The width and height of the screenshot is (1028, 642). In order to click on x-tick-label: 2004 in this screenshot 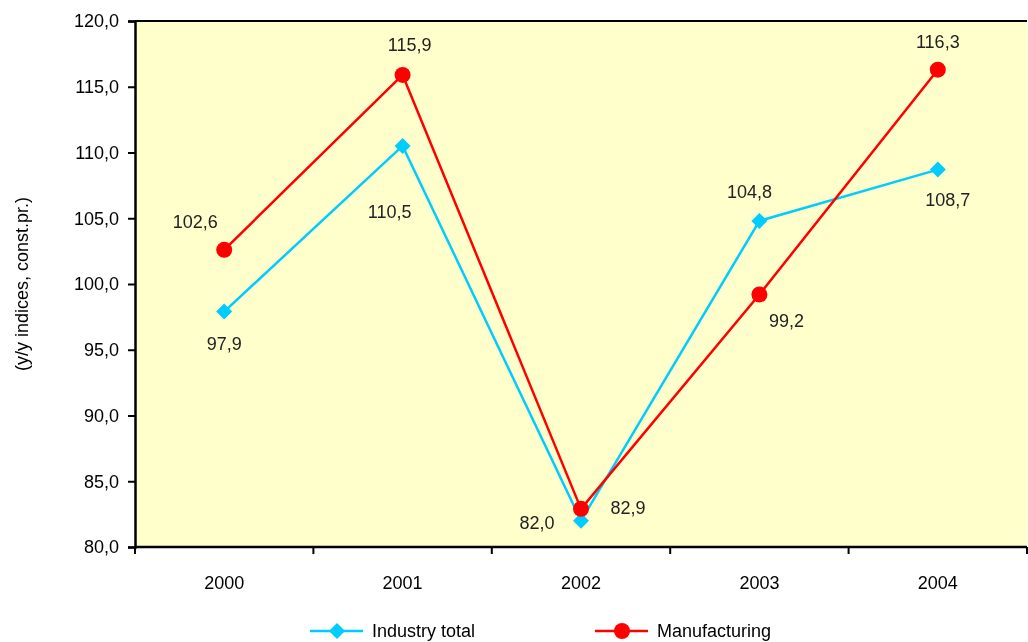, I will do `click(937, 583)`.